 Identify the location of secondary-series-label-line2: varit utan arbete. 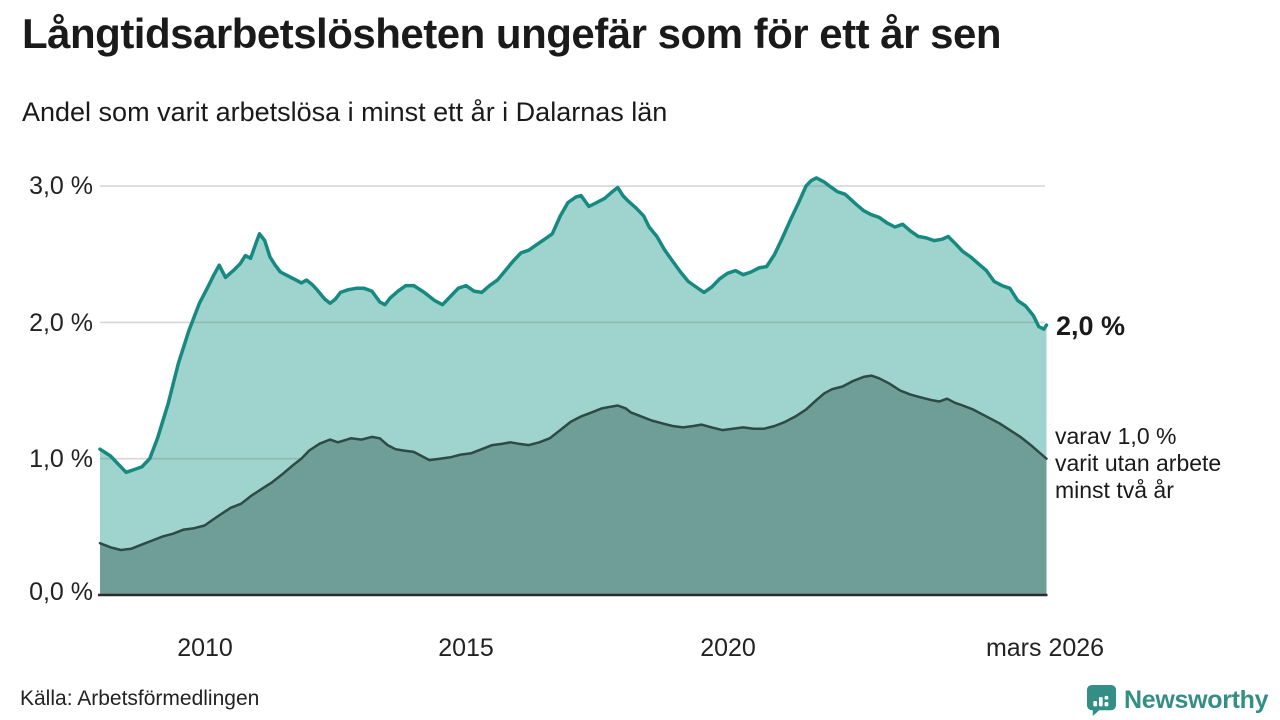
(1138, 463).